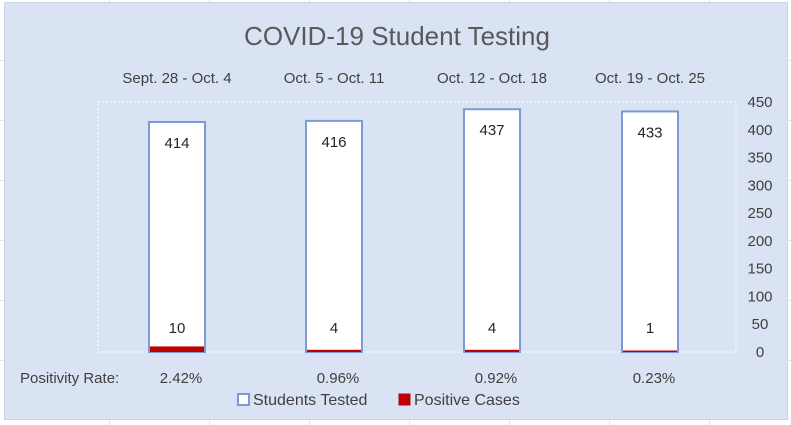  What do you see at coordinates (496, 378) in the screenshot?
I see `positivity-rate-value: 0.92%` at bounding box center [496, 378].